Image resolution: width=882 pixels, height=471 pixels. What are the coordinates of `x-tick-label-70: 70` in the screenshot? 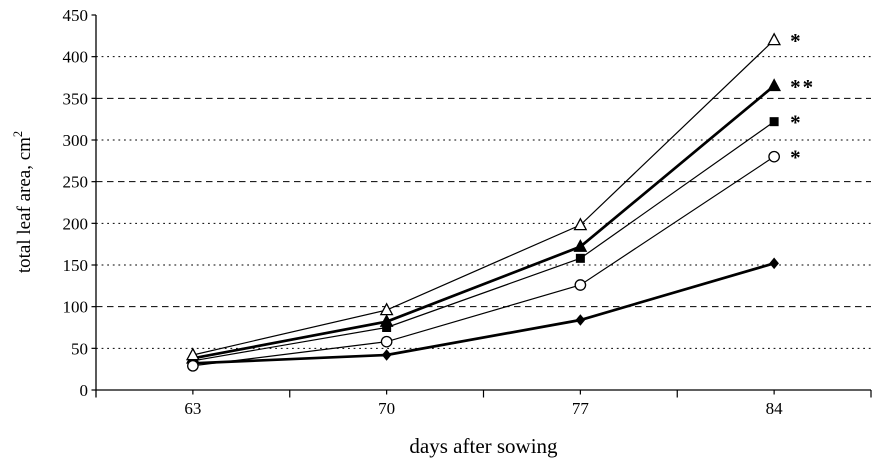 It's located at (386, 408).